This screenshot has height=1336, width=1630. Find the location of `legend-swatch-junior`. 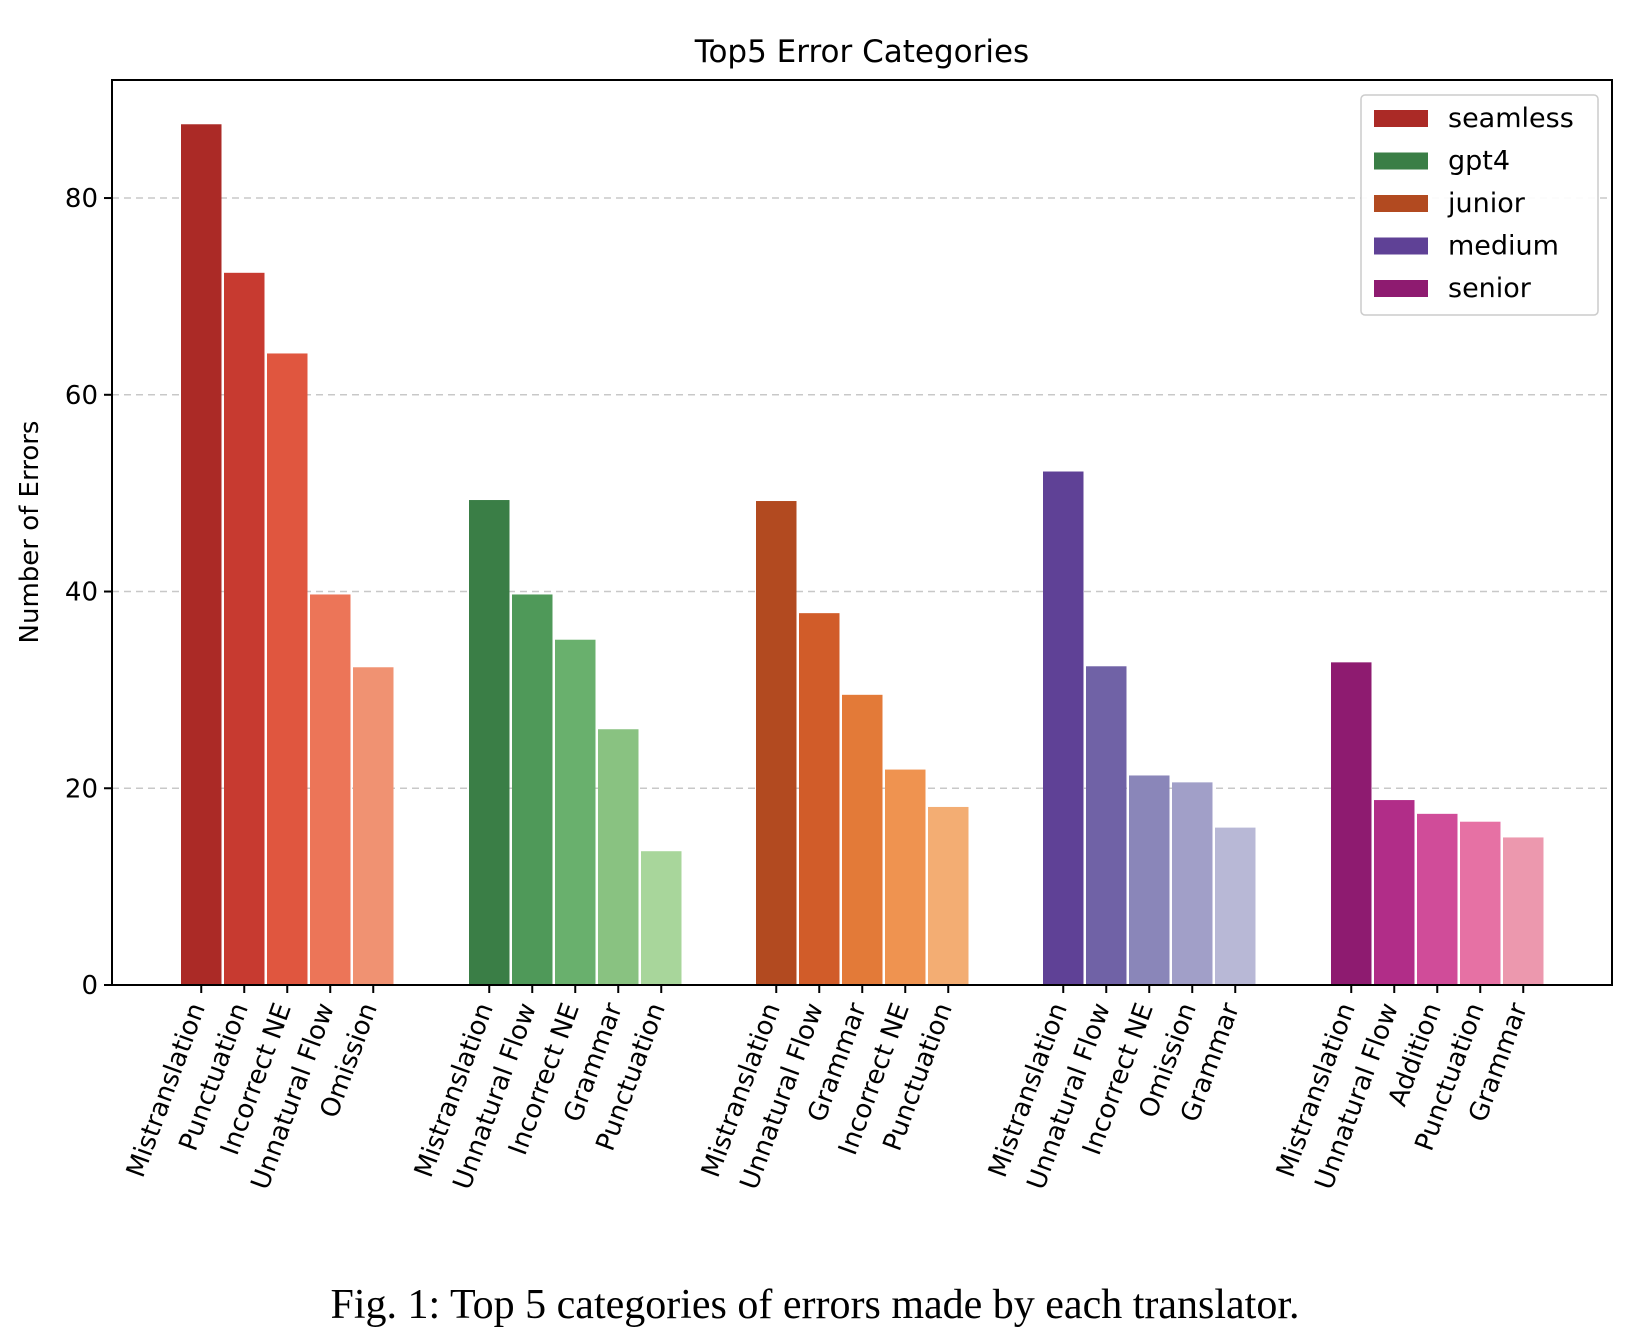

legend-swatch-junior is located at coordinates (1401, 203).